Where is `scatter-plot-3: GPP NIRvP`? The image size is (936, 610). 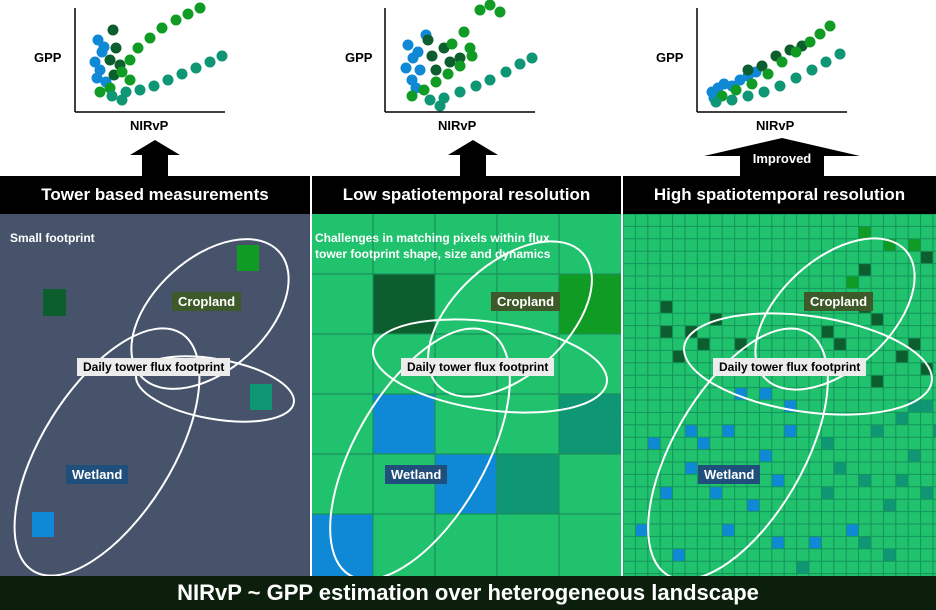
scatter-plot-3: GPP NIRvP is located at coordinates (751, 70).